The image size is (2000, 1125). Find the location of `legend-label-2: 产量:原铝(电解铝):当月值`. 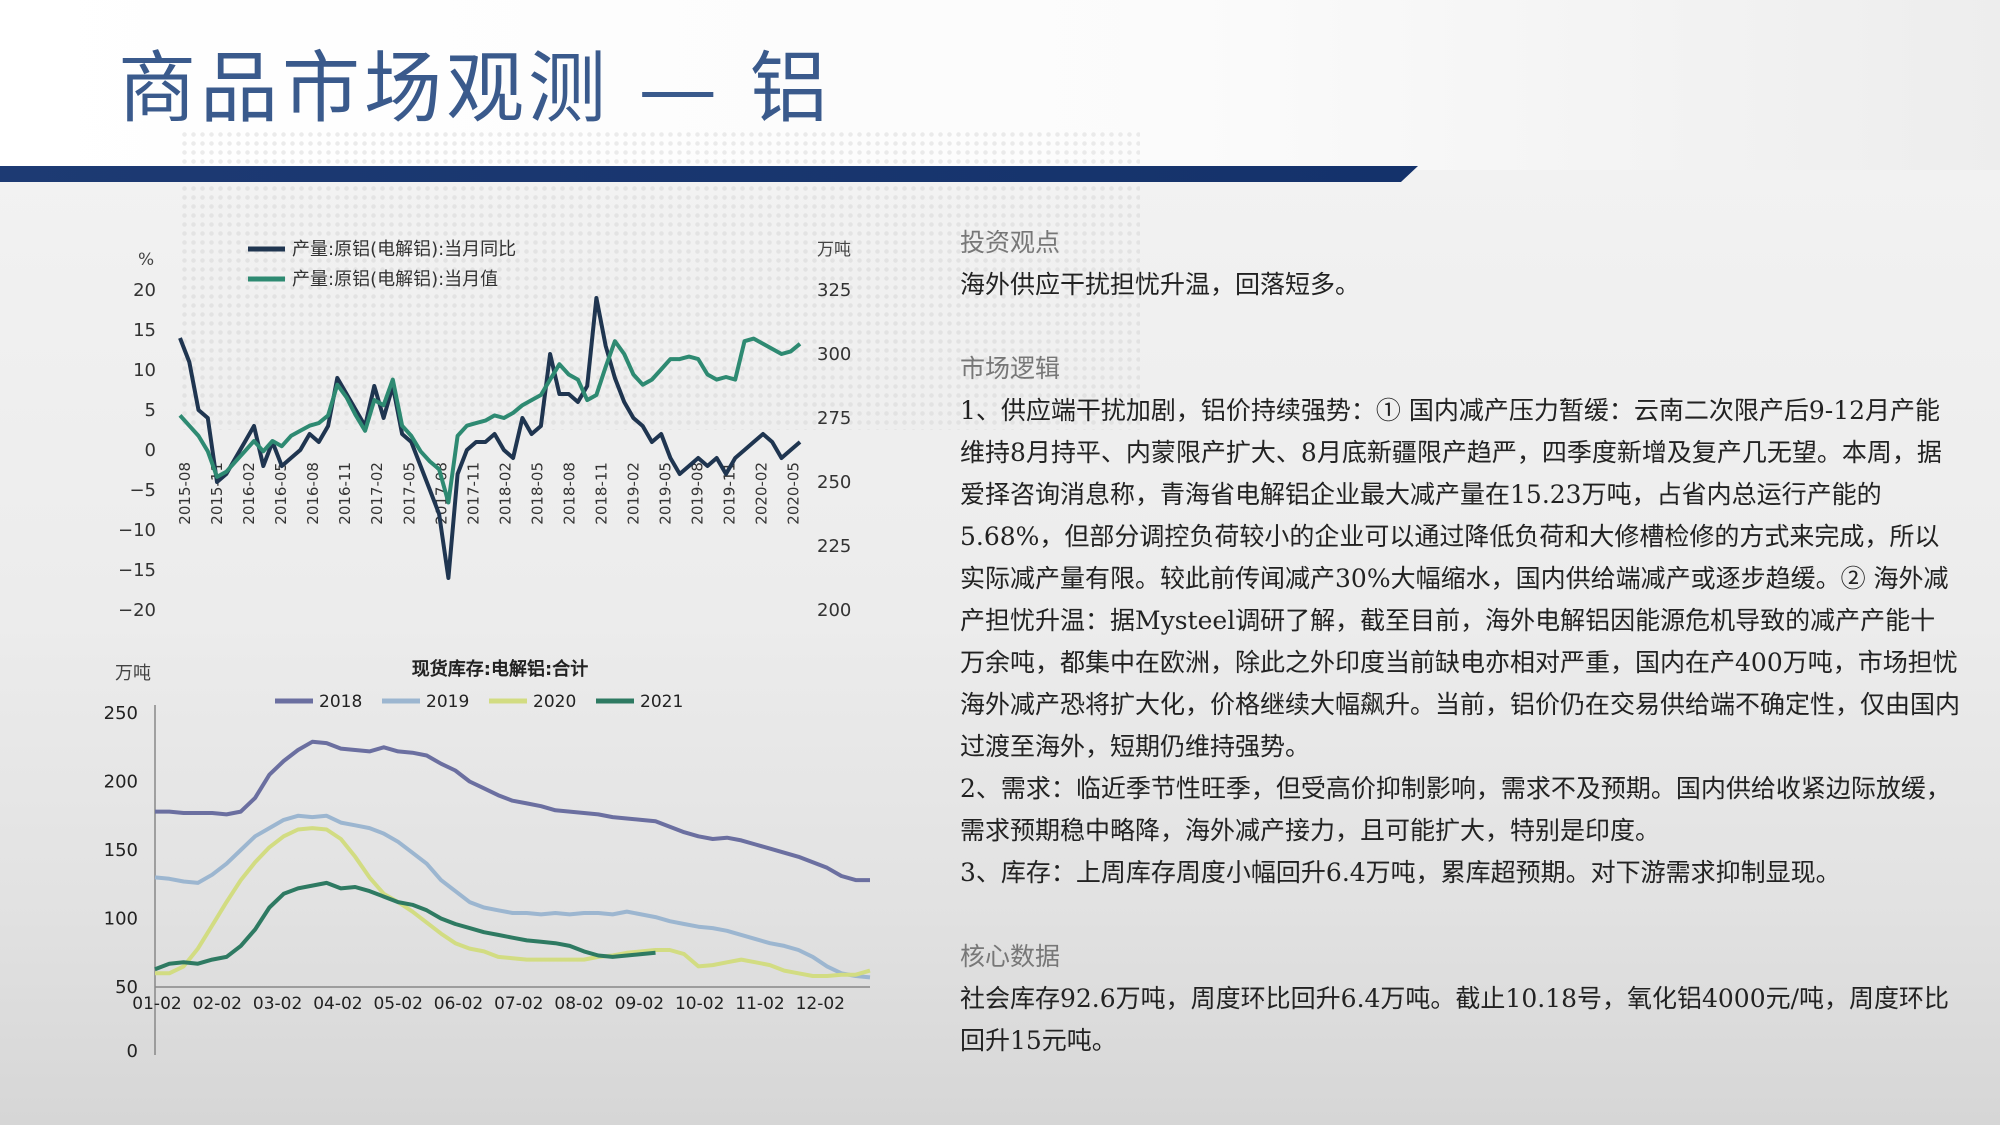

legend-label-2: 产量:原铝(电解铝):当月值 is located at coordinates (395, 279).